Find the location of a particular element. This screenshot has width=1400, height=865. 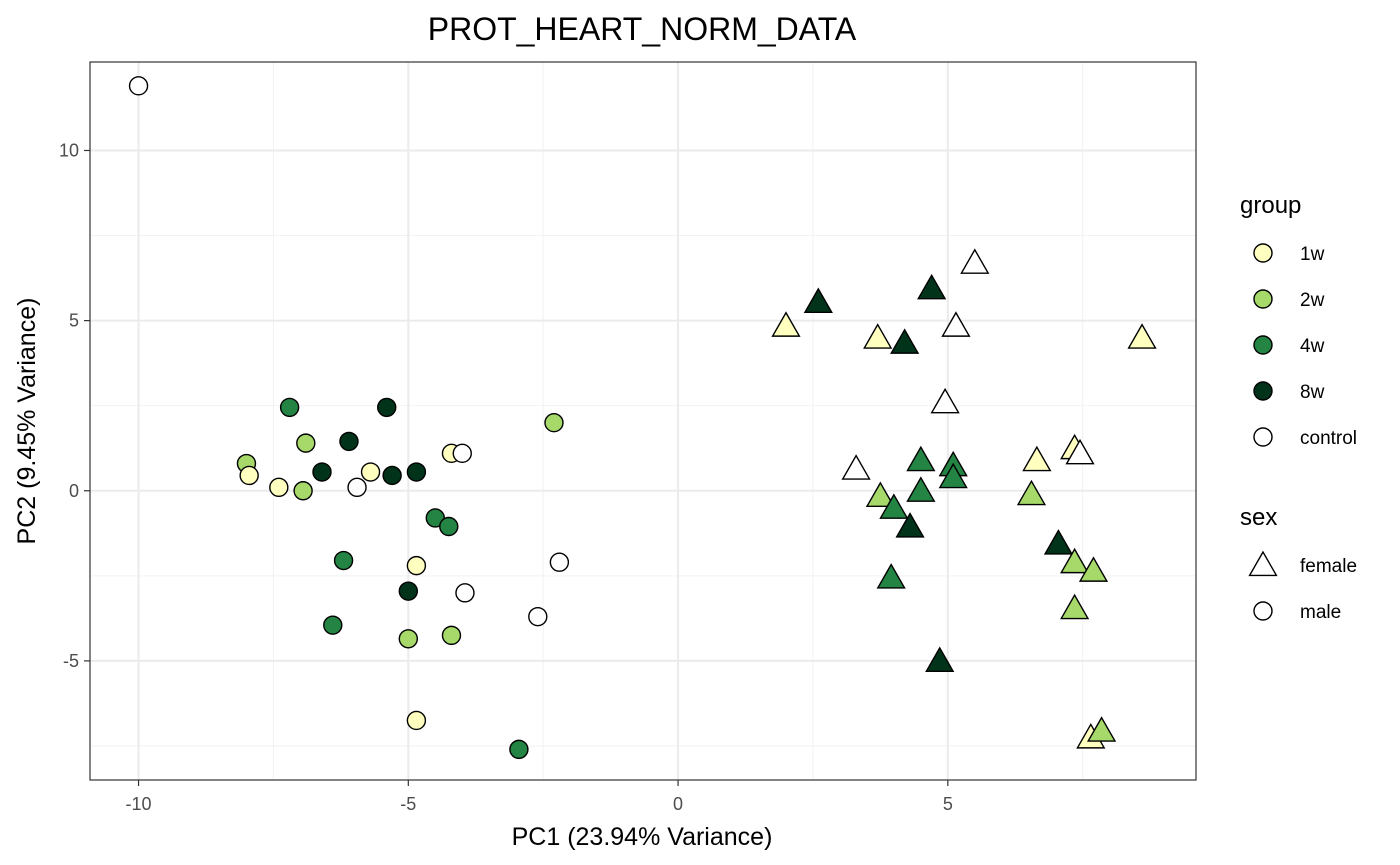

legend-key-4w is located at coordinates (1263, 345).